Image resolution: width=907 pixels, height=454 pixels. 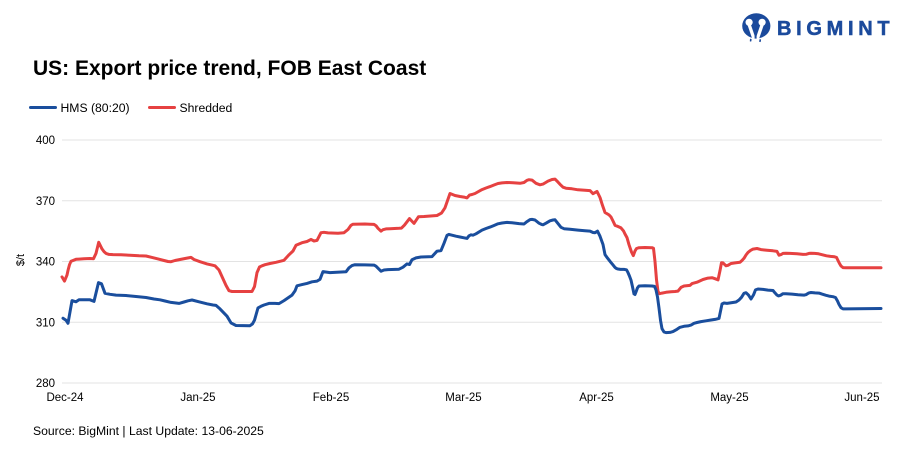 I want to click on svg-text: Jan-25, so click(x=197, y=398).